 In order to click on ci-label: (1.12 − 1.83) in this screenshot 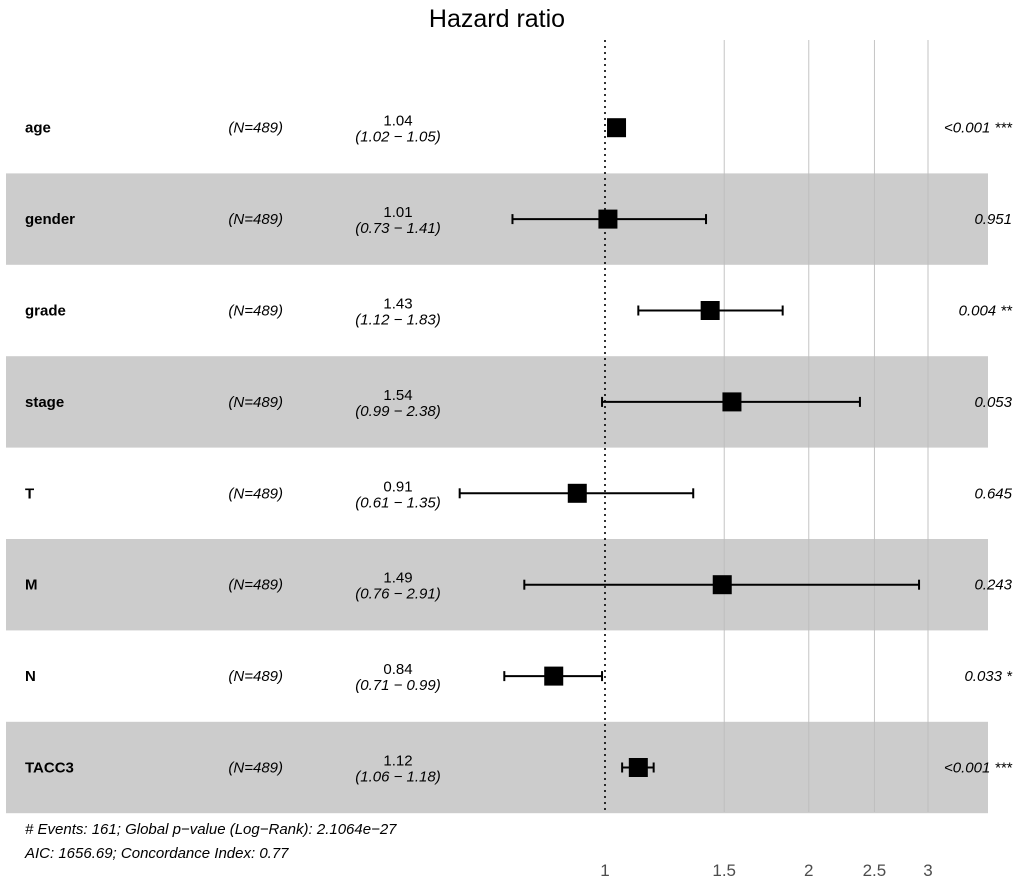, I will do `click(397, 320)`.